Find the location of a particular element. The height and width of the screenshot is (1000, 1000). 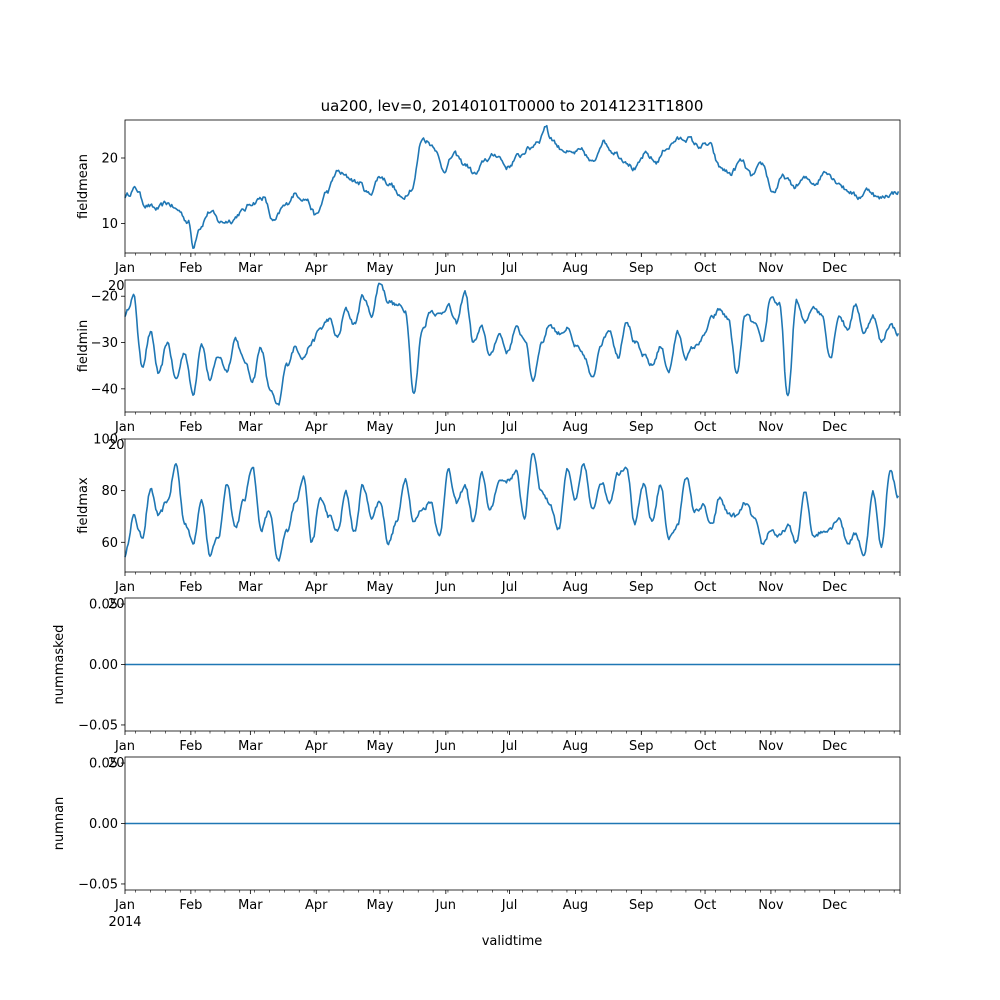

series-line-fieldmax is located at coordinates (512, 507).